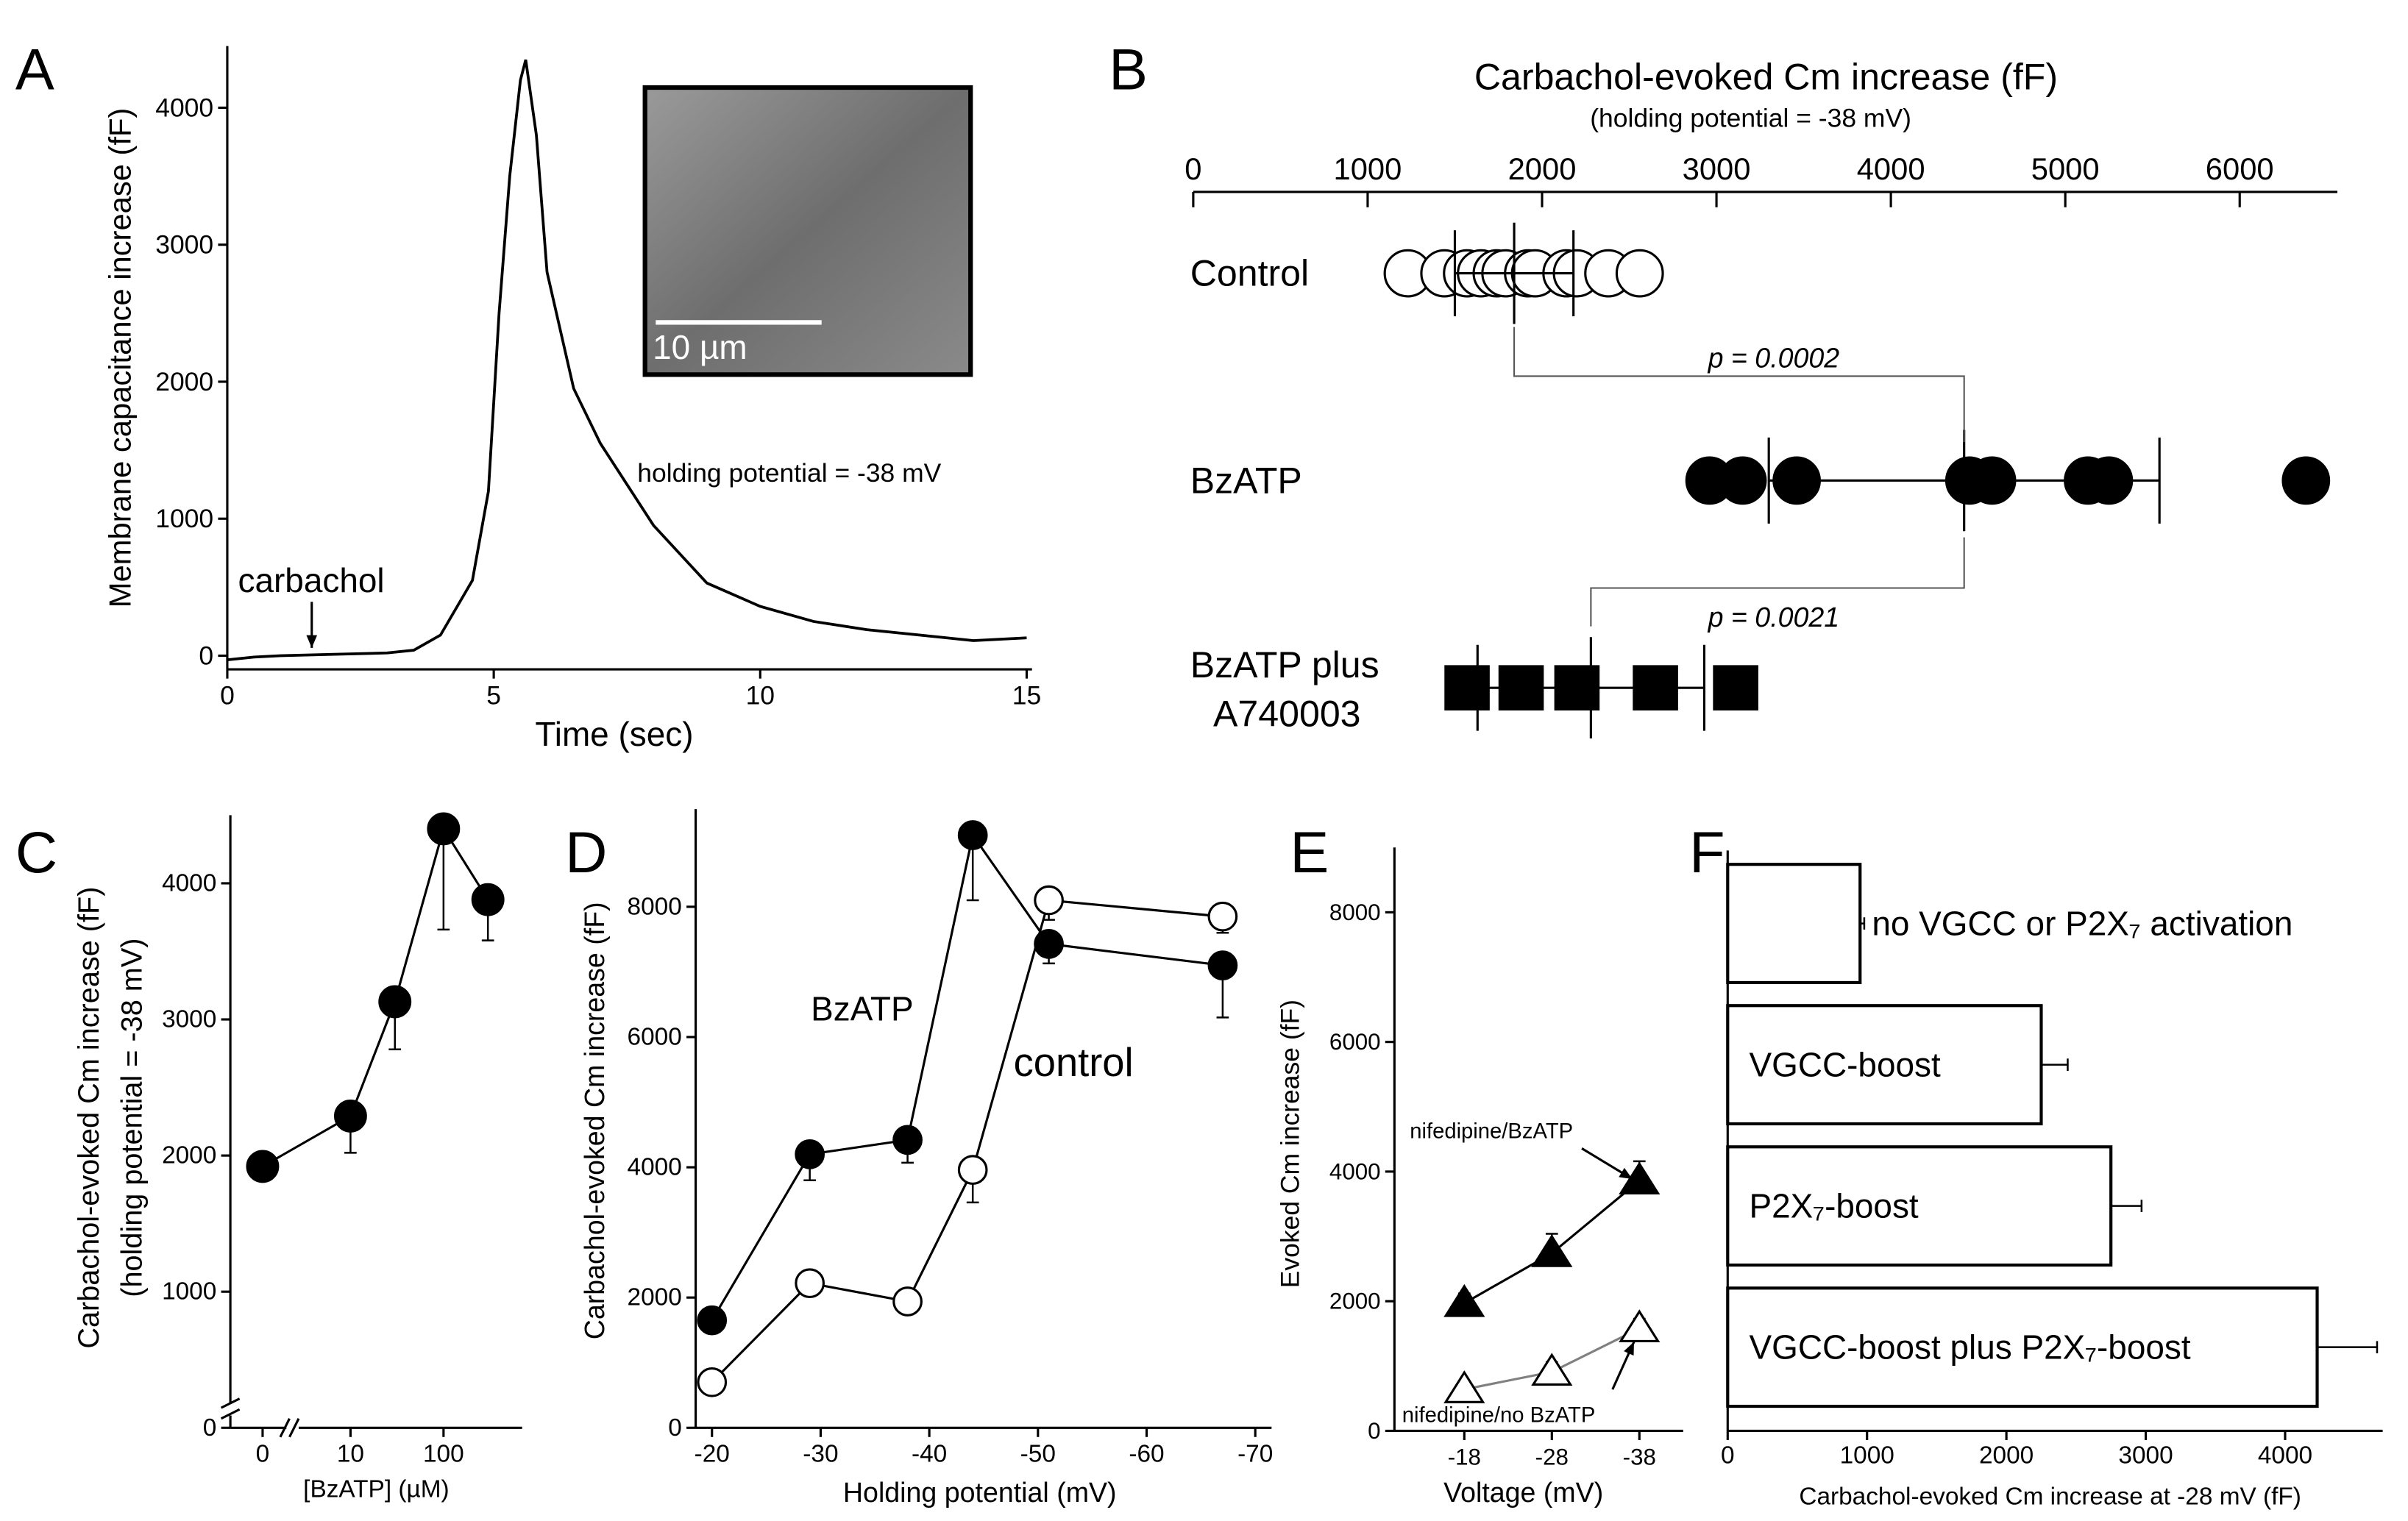  I want to click on series-label: control, so click(1074, 1062).